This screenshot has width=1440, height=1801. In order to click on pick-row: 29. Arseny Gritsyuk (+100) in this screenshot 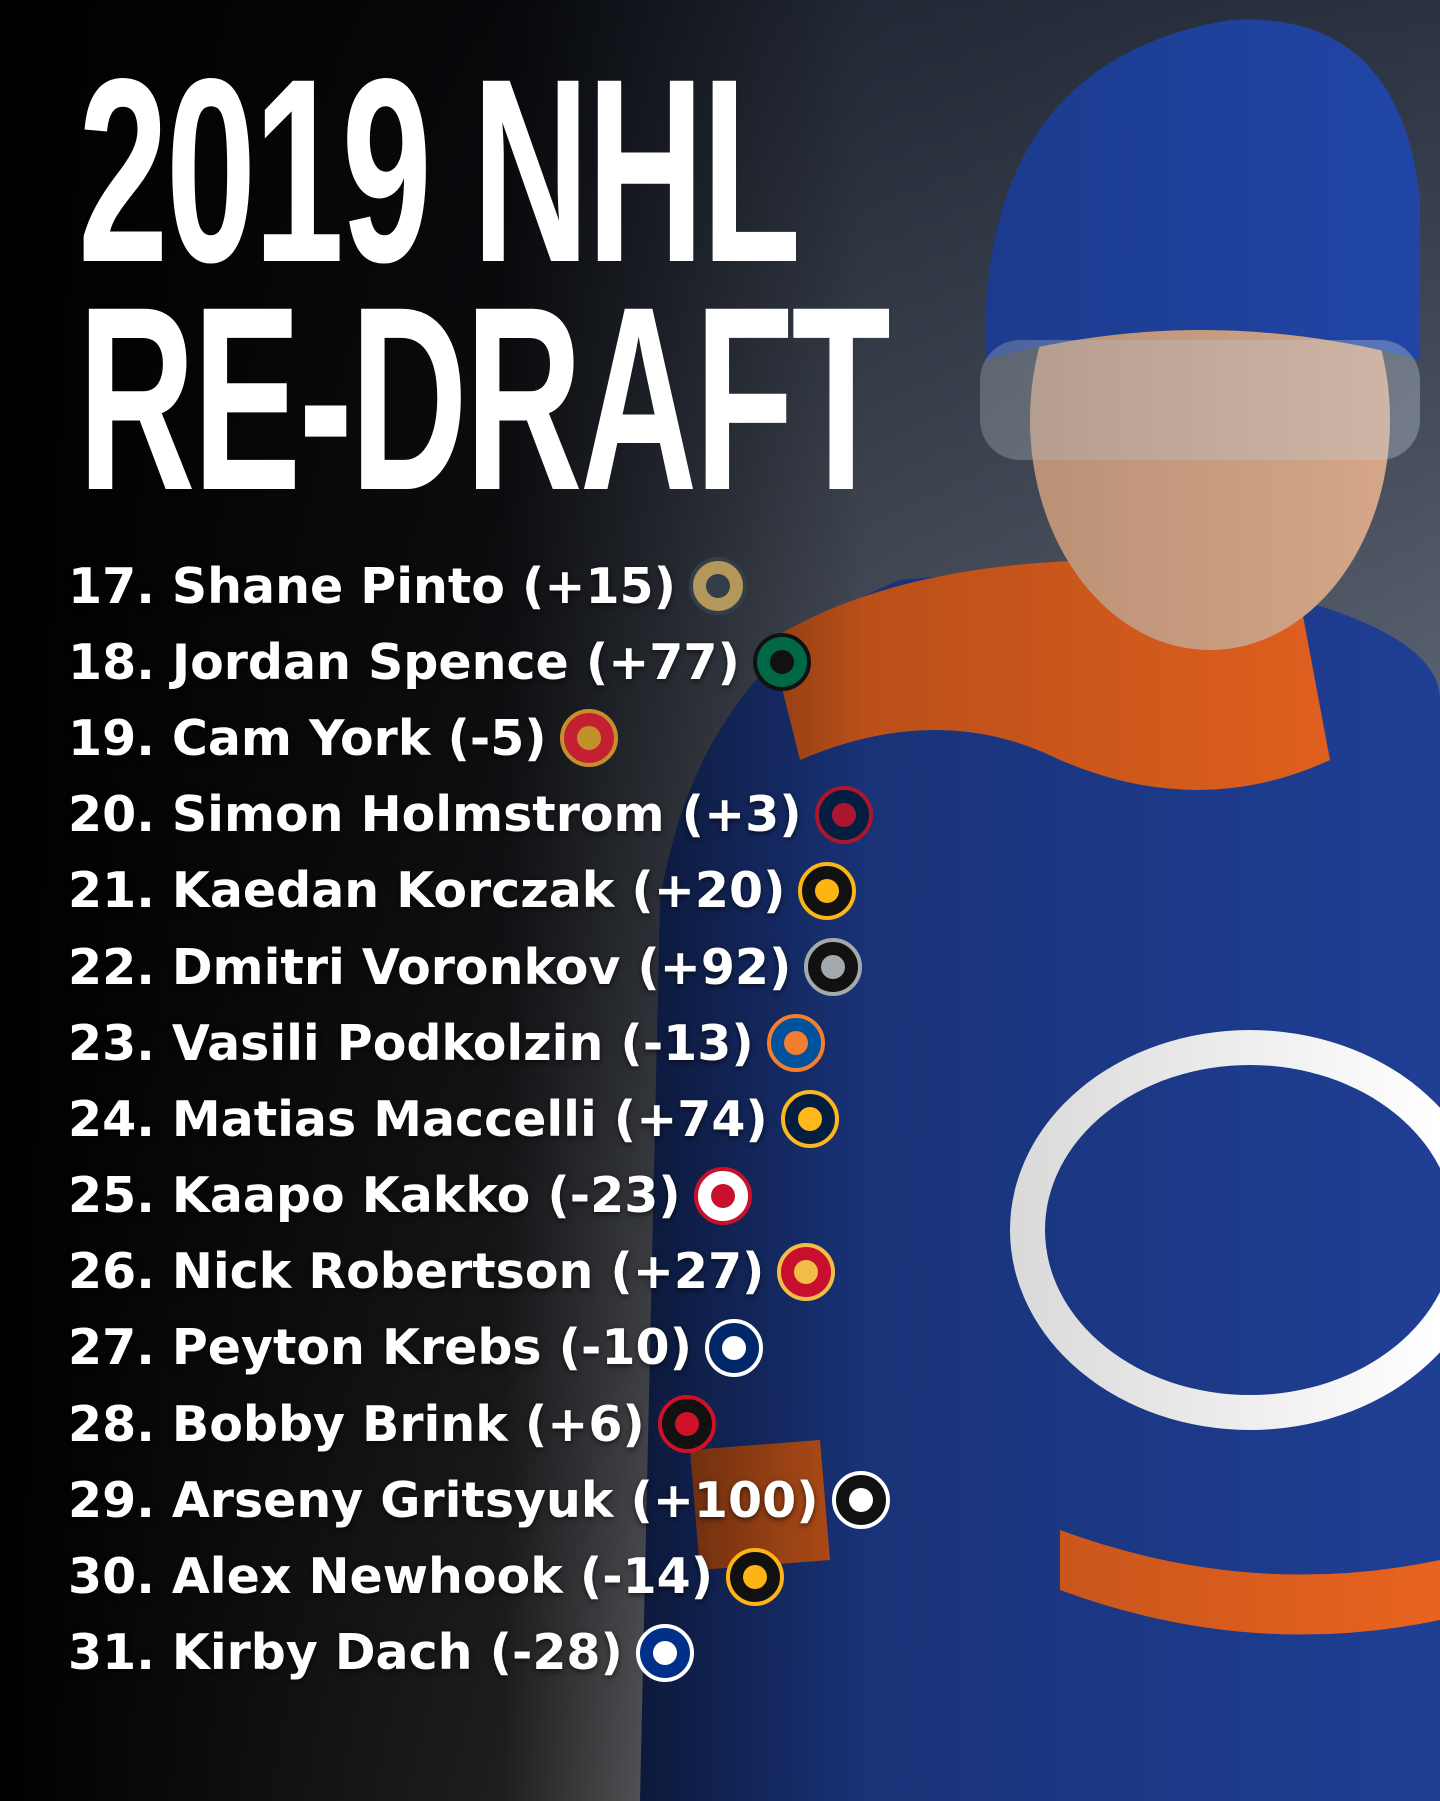, I will do `click(479, 1500)`.